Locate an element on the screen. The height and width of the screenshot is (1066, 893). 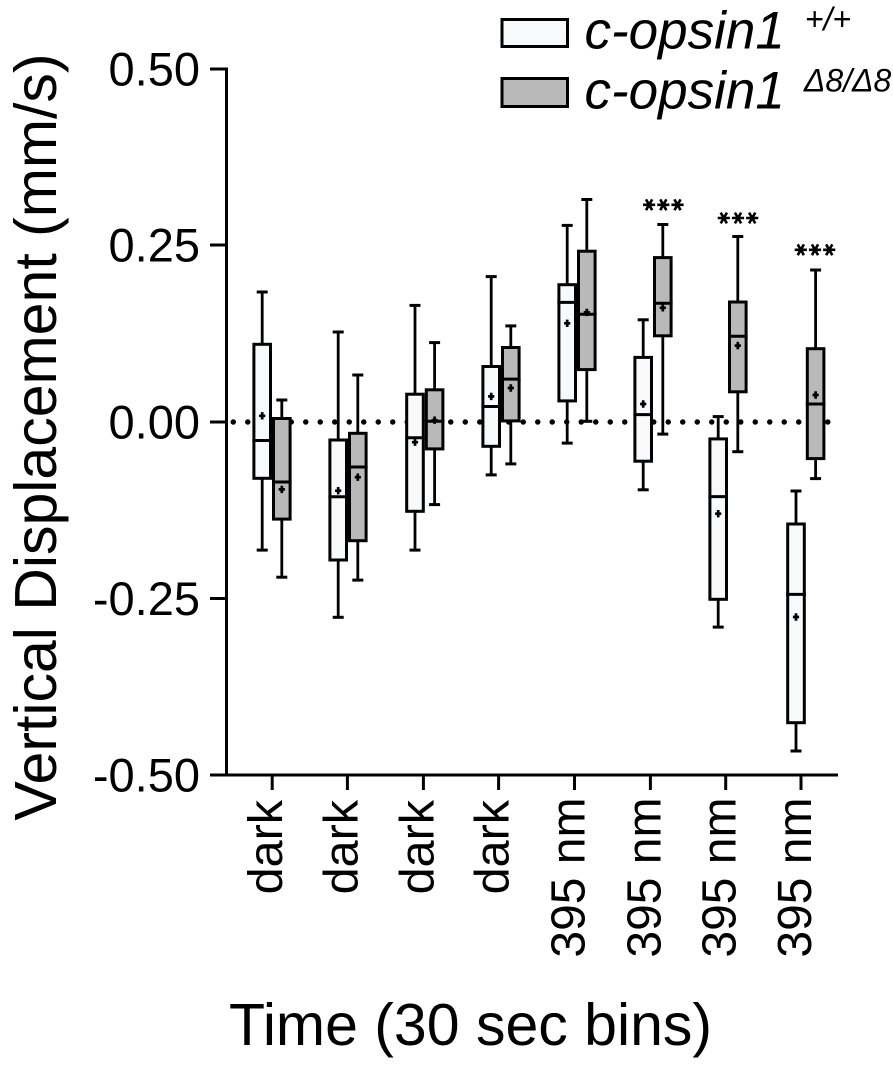
svg-text: -0.25 is located at coordinates (146, 598).